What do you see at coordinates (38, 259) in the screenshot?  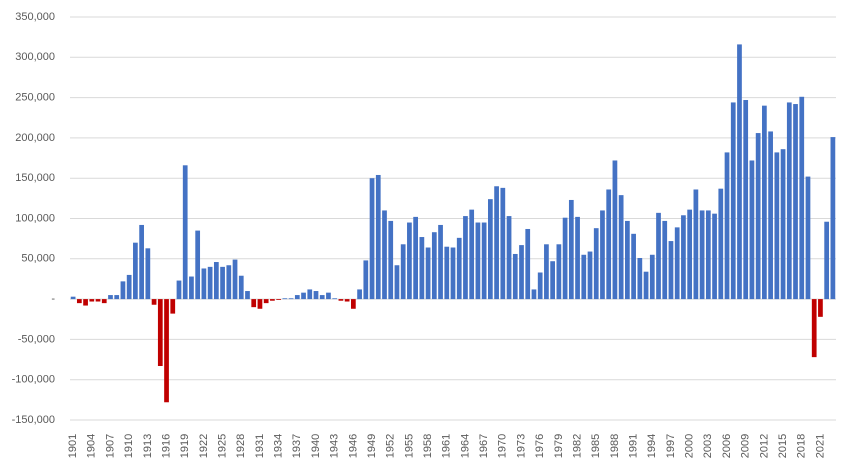 I see `y-tick-label: 50,000` at bounding box center [38, 259].